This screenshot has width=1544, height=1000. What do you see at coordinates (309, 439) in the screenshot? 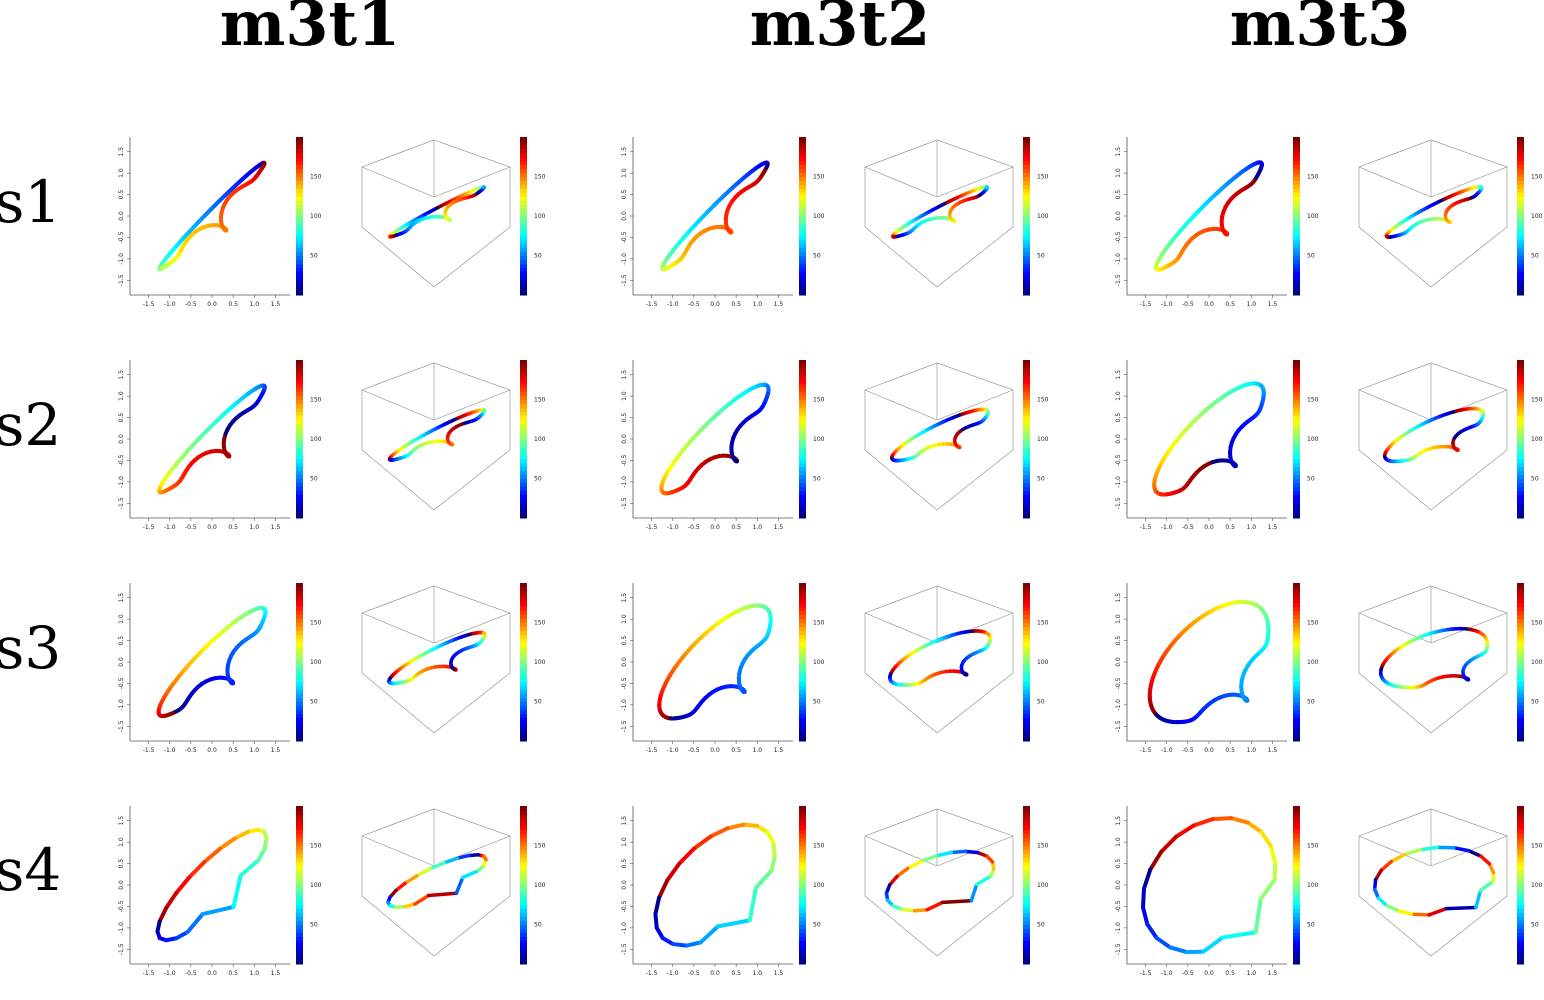
I see `colorbar-2d: 50 100 150` at bounding box center [309, 439].